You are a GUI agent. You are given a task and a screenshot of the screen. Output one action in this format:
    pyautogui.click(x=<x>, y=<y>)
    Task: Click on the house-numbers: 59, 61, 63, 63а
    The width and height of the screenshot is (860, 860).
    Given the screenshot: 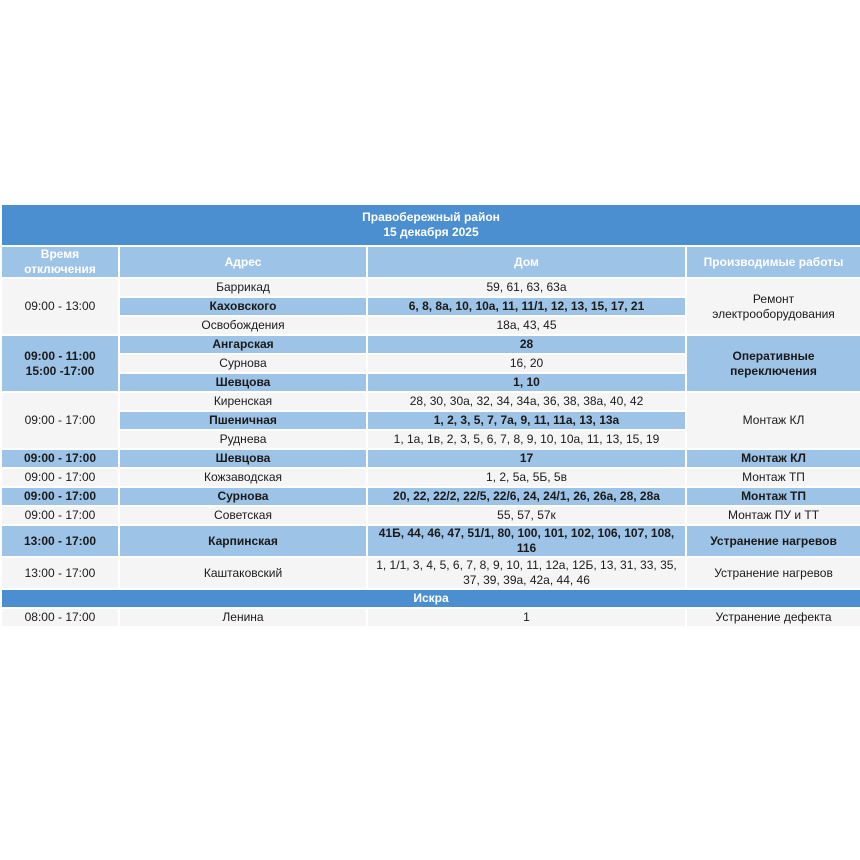 What is the action you would take?
    pyautogui.click(x=526, y=287)
    